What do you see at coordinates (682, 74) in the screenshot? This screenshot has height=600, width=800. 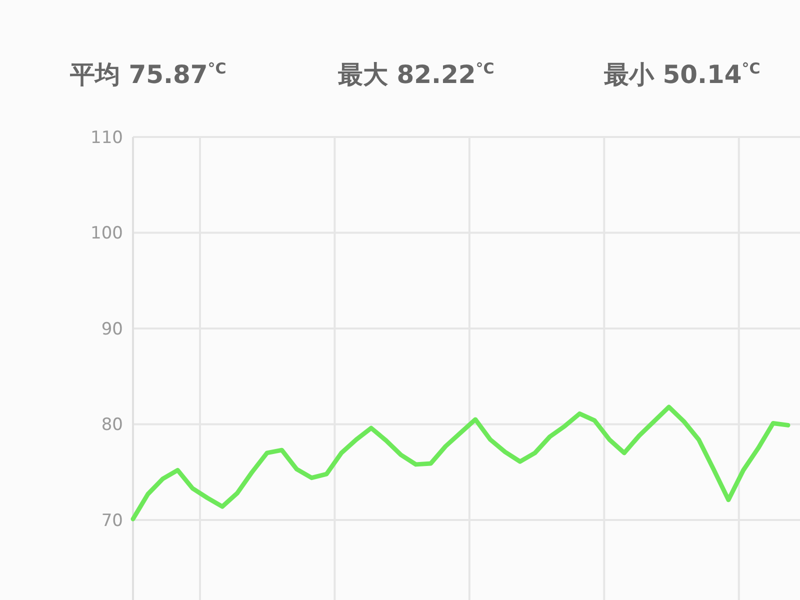 I see `text: 最小 50.14$^{°C}$` at bounding box center [682, 74].